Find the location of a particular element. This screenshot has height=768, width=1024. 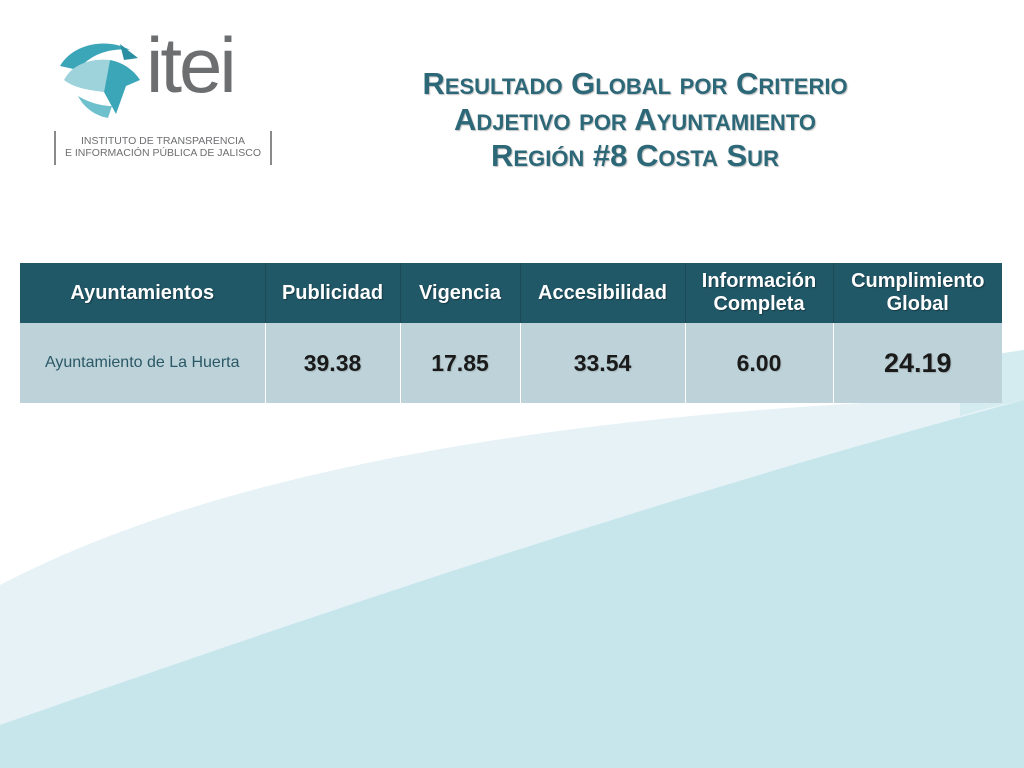

cell-ayuntamiento: Ayuntamiento de La Huerta is located at coordinates (143, 363).